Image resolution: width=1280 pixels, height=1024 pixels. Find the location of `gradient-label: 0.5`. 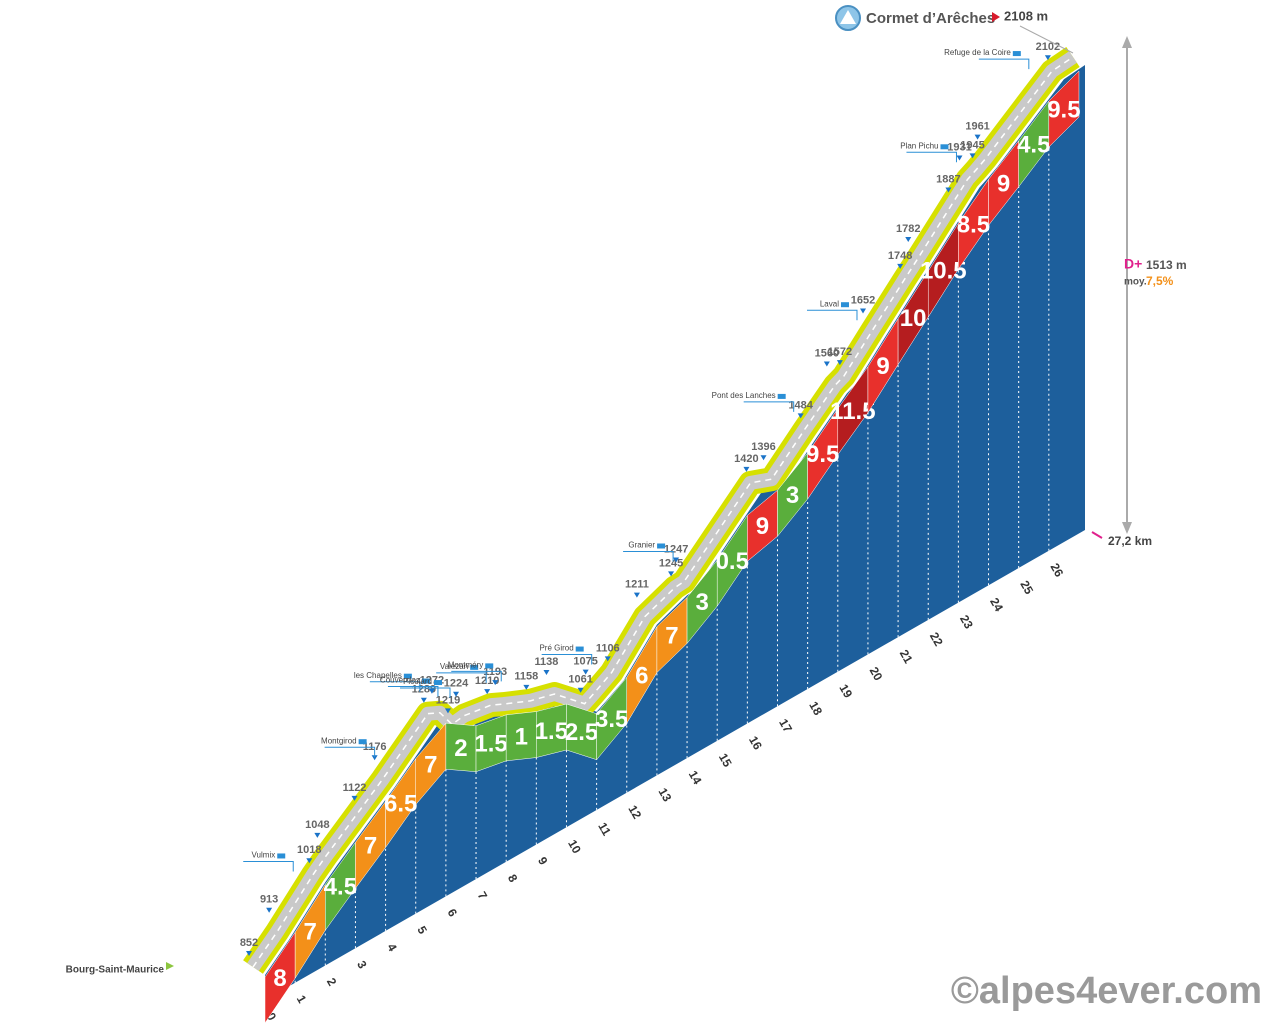

gradient-label: 0.5 is located at coordinates (732, 561).